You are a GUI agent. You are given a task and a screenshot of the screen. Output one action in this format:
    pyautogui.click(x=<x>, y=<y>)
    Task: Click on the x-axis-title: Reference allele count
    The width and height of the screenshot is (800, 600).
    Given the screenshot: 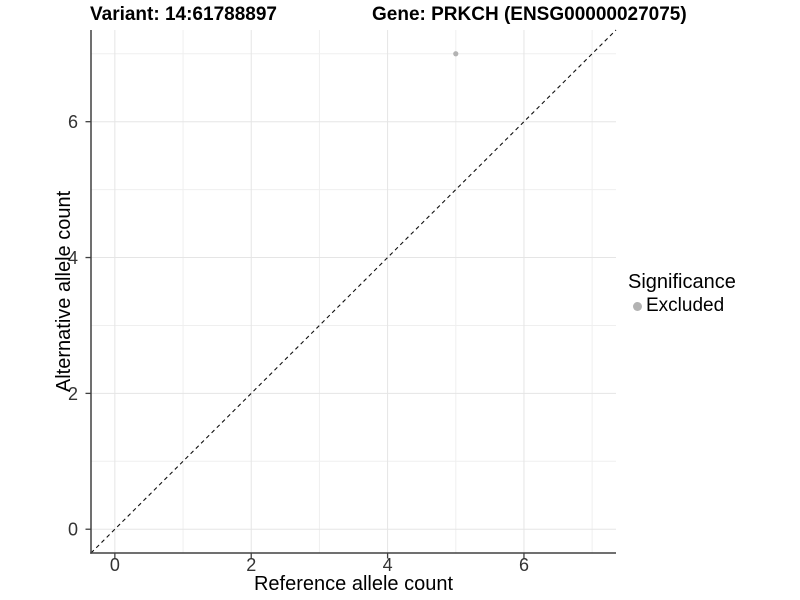 What is the action you would take?
    pyautogui.click(x=353, y=584)
    